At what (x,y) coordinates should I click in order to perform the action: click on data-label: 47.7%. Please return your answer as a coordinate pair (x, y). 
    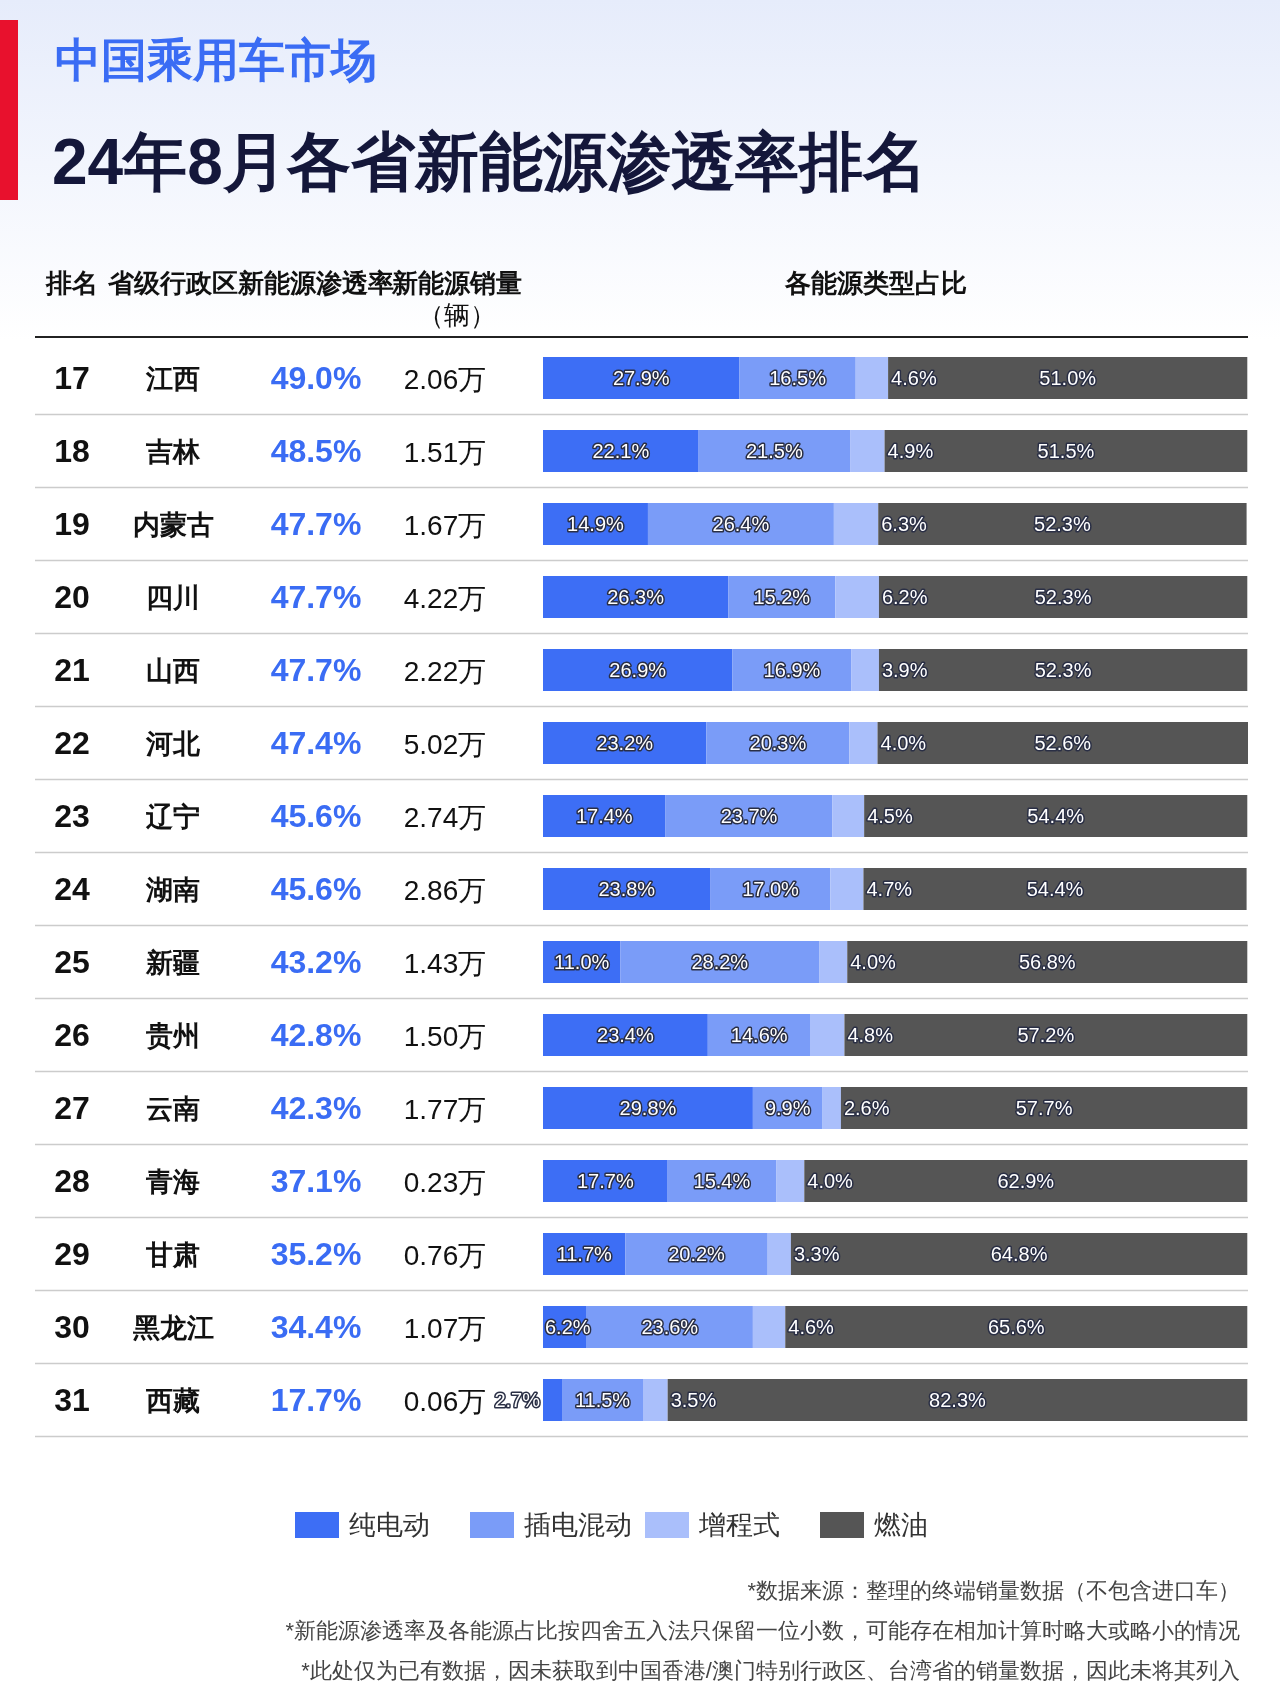
    Looking at the image, I should click on (316, 597).